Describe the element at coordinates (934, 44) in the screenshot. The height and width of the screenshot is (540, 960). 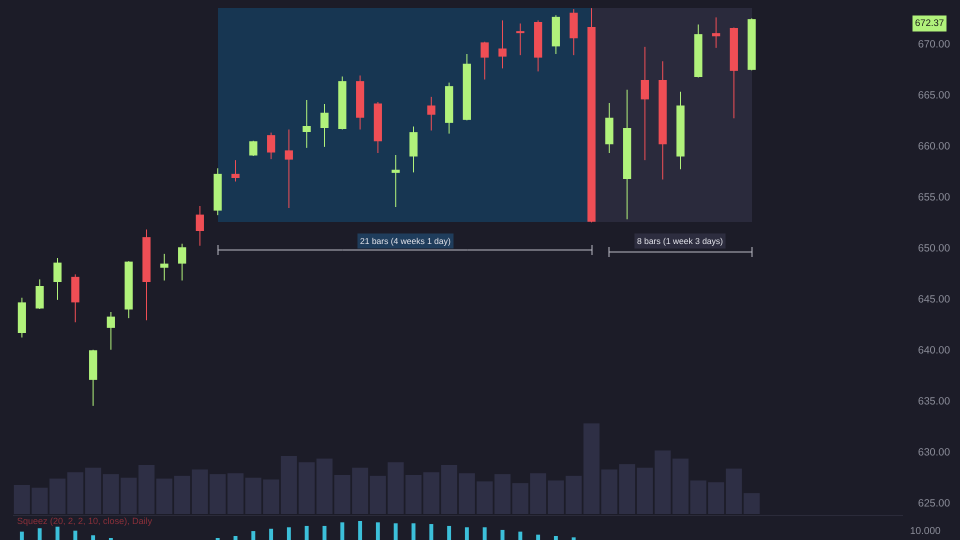
I see `y-tick-label: 670.00` at that location.